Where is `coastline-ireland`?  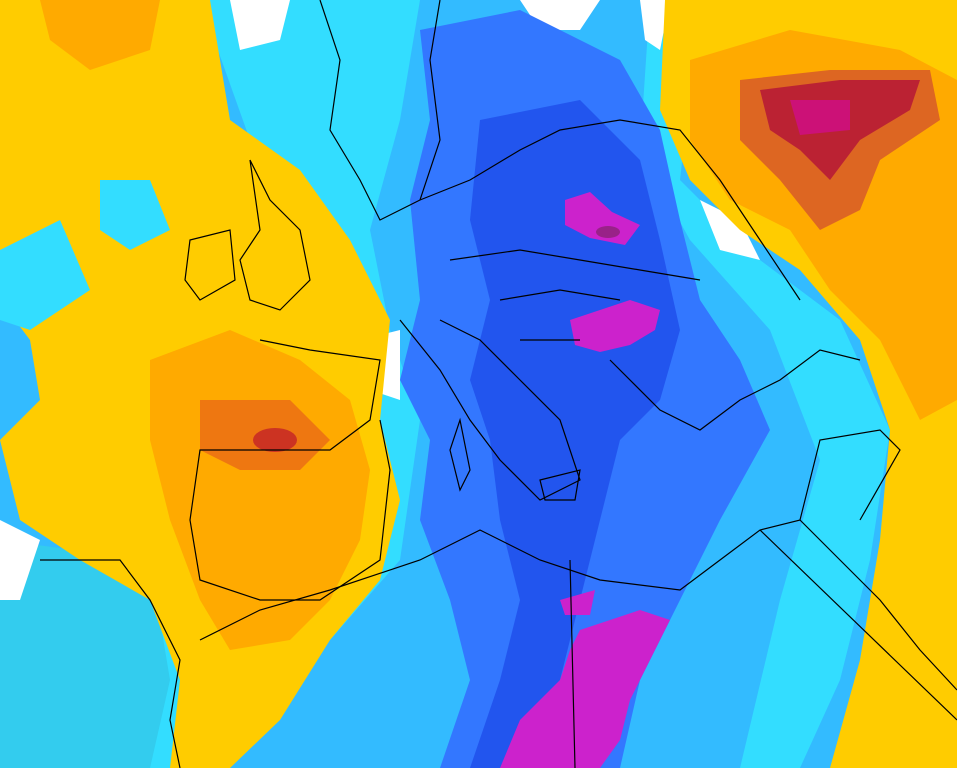 coastline-ireland is located at coordinates (210, 265).